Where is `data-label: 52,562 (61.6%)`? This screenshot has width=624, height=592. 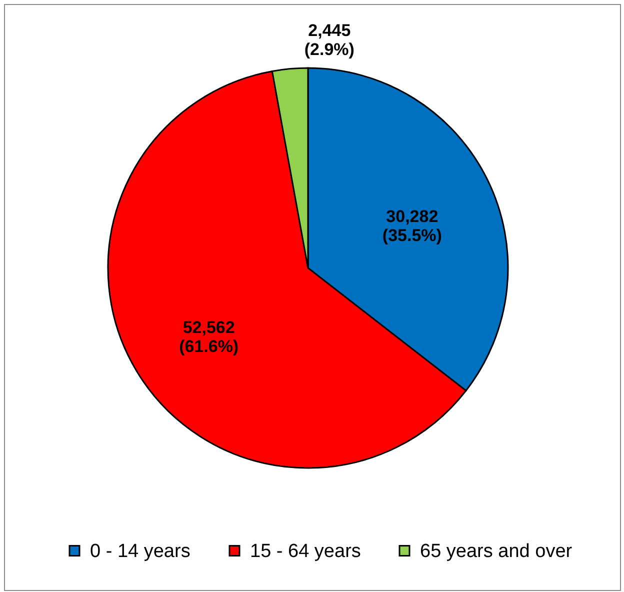
data-label: 52,562 (61.6%) is located at coordinates (209, 337).